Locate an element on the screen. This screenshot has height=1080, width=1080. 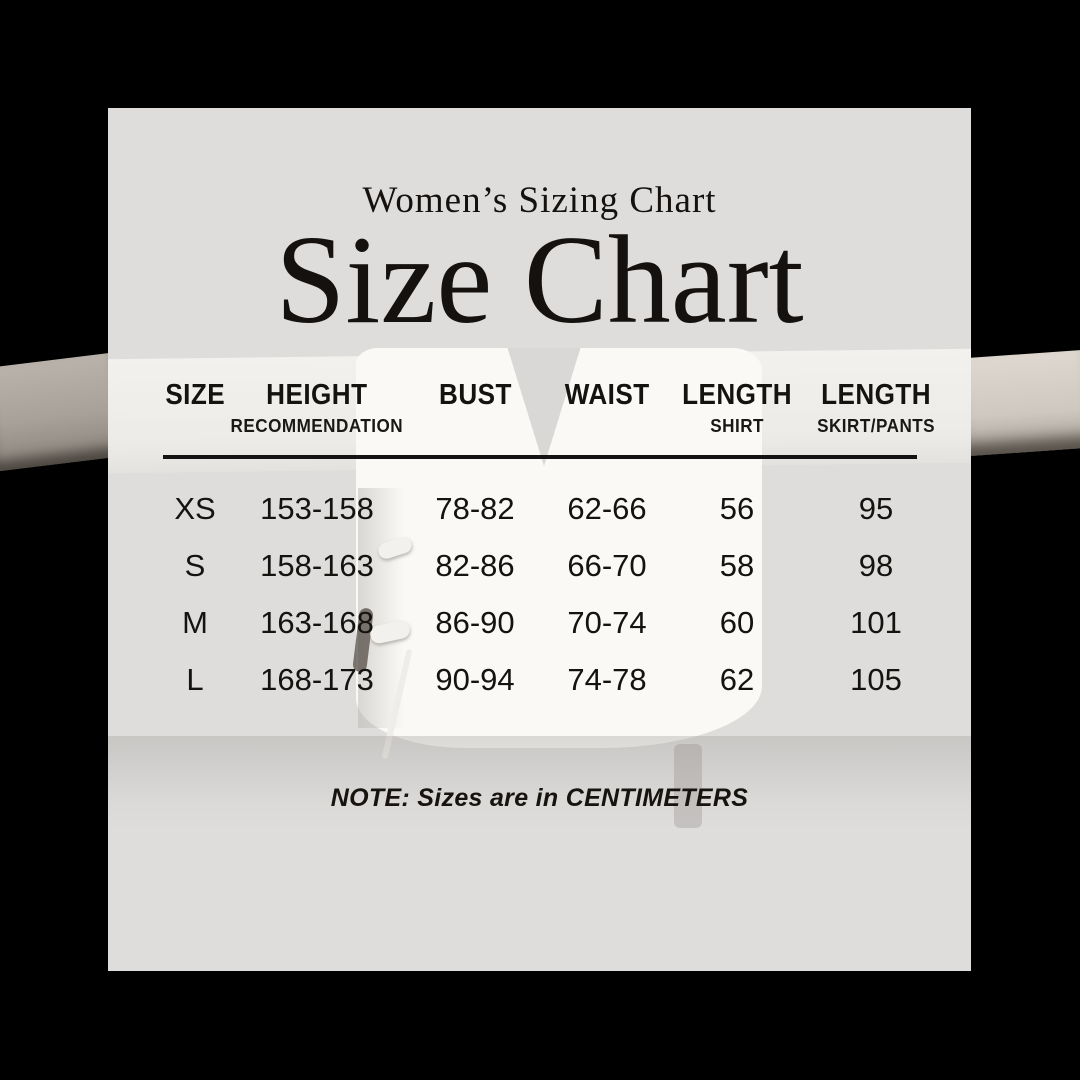
cell-length-skirt: 101 is located at coordinates (876, 622).